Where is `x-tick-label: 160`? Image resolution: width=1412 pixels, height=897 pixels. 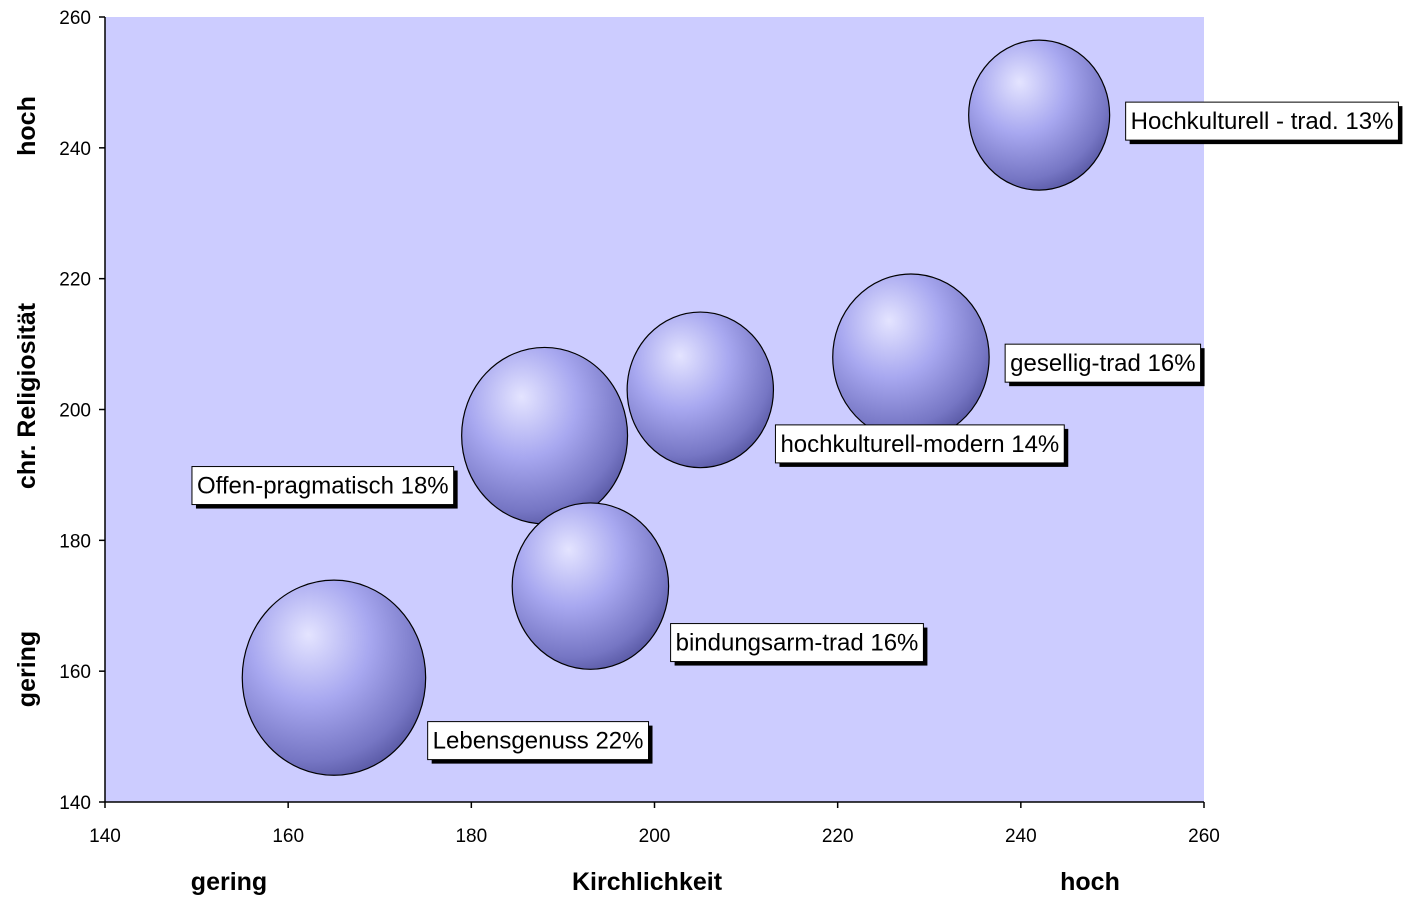 x-tick-label: 160 is located at coordinates (288, 836).